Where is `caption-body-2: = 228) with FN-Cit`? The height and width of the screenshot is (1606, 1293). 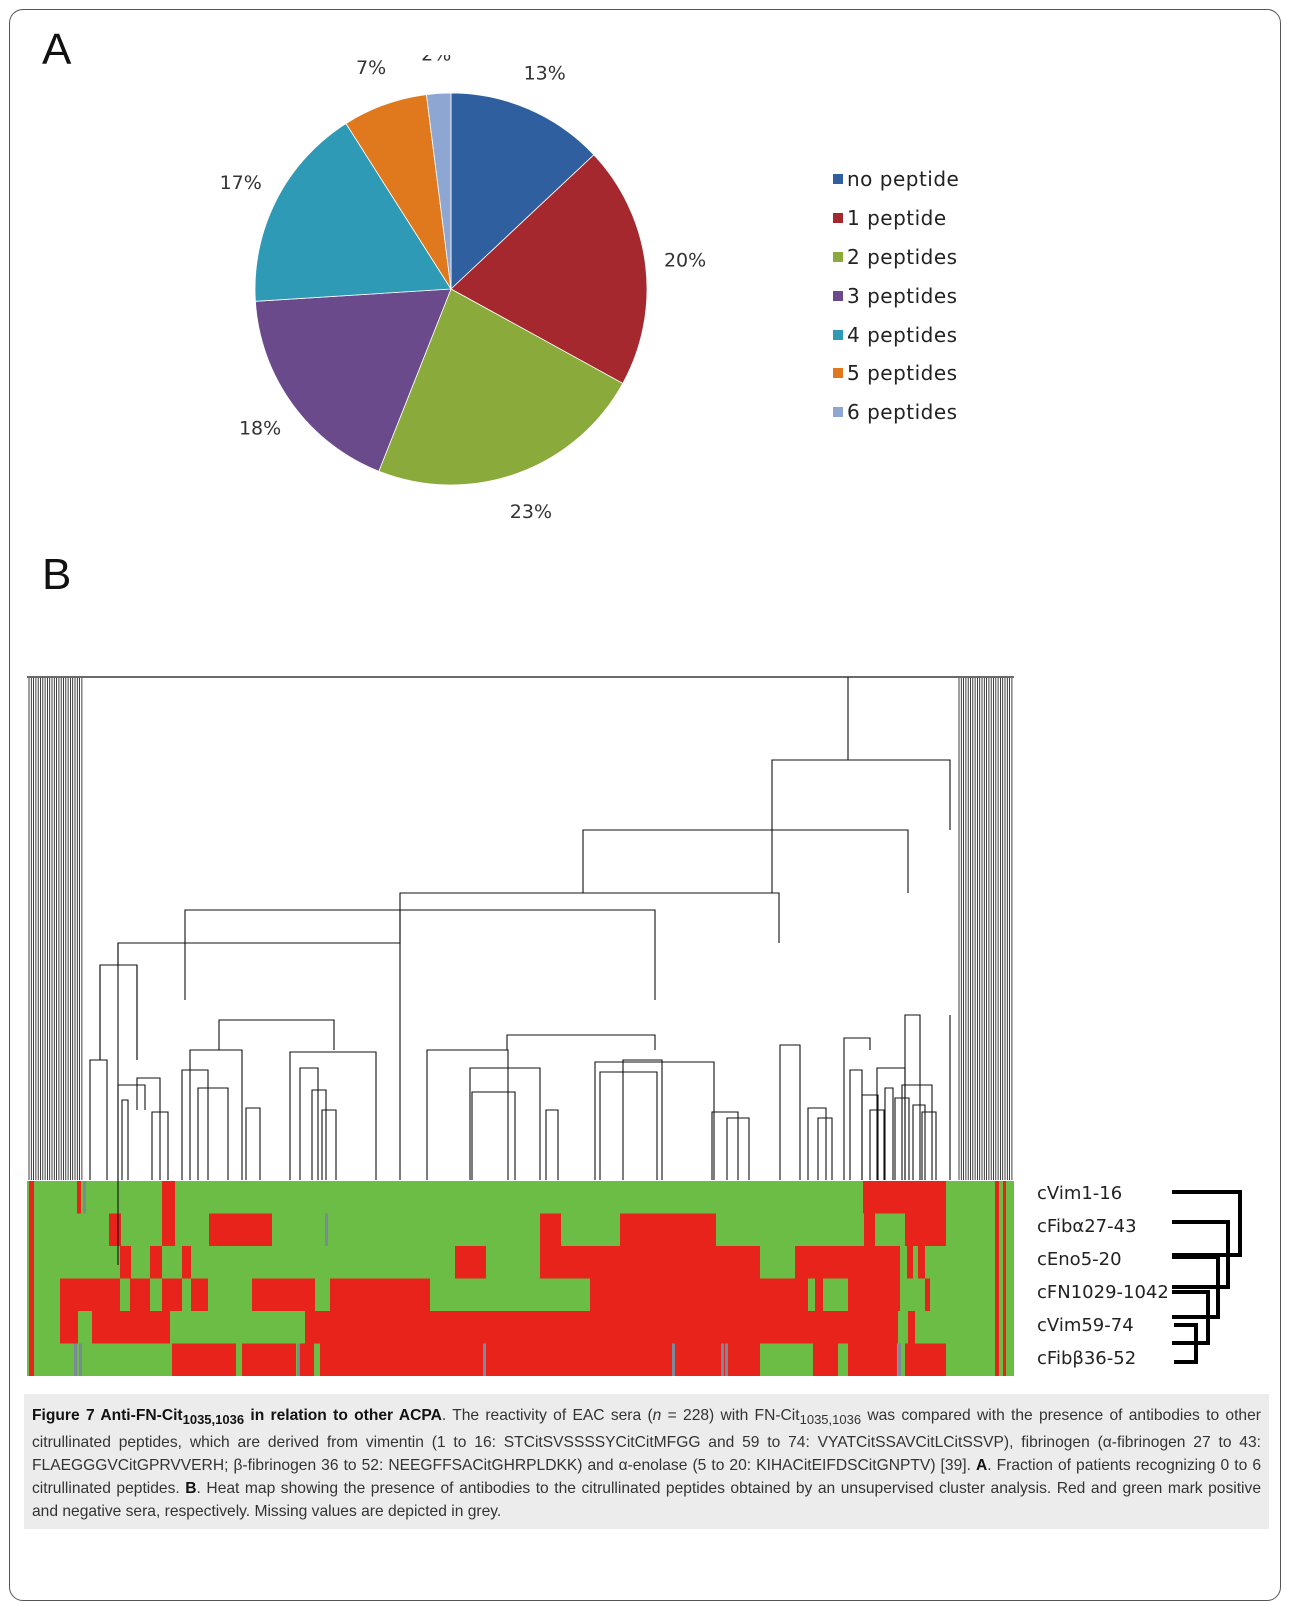
caption-body-2: = 228) with FN-Cit is located at coordinates (730, 1415).